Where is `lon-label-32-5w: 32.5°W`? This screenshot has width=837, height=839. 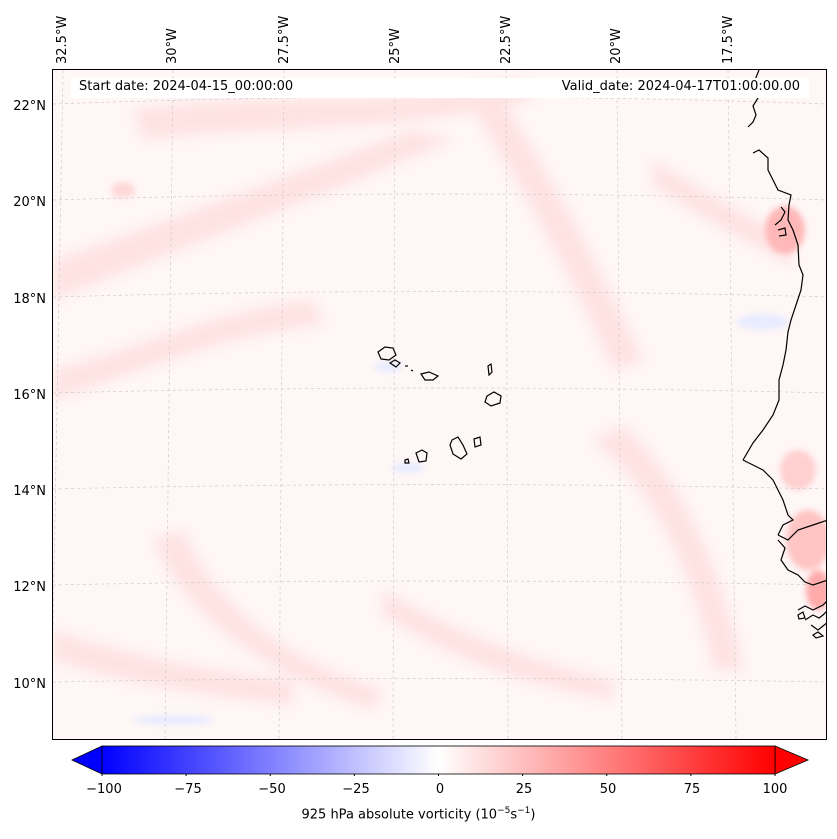
lon-label-32-5w: 32.5°W is located at coordinates (62, 39).